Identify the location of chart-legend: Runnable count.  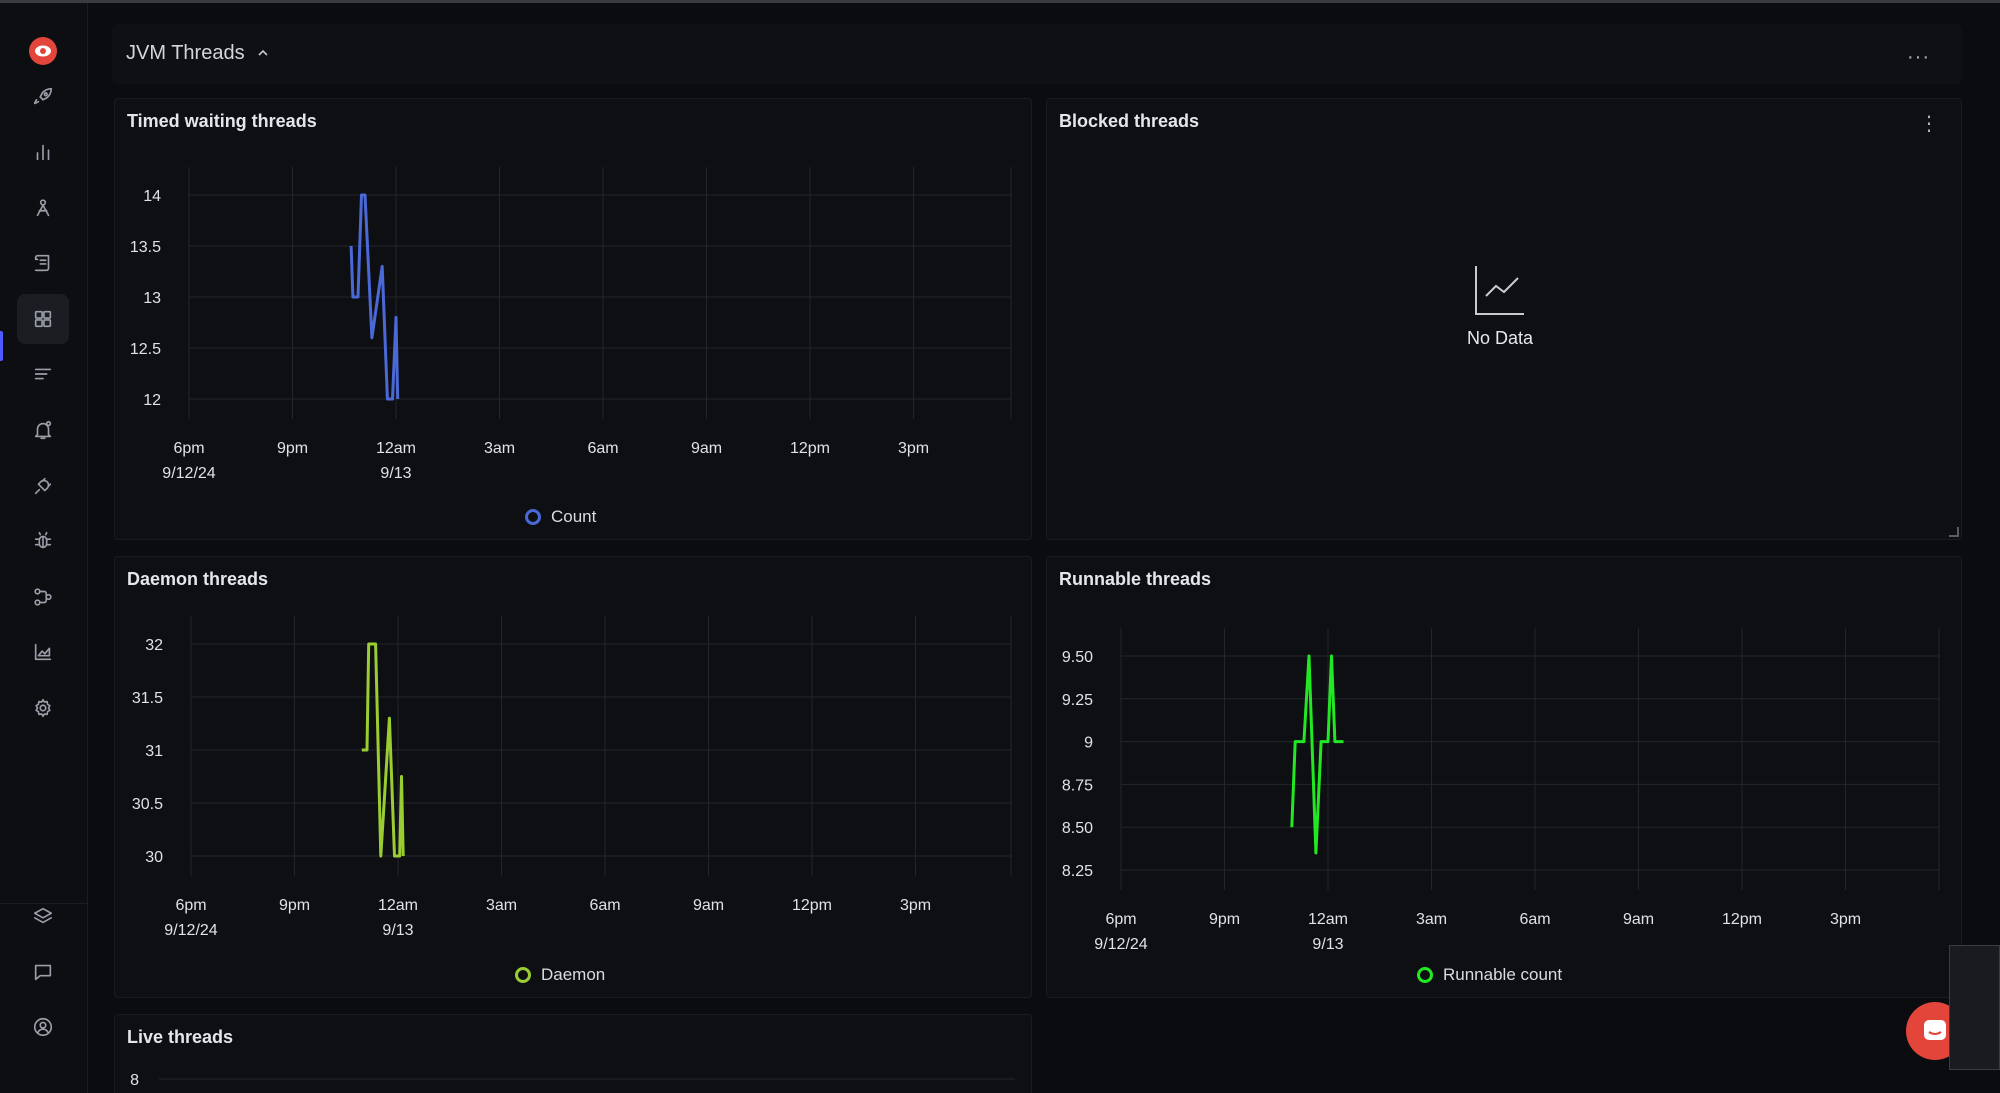
(1489, 975).